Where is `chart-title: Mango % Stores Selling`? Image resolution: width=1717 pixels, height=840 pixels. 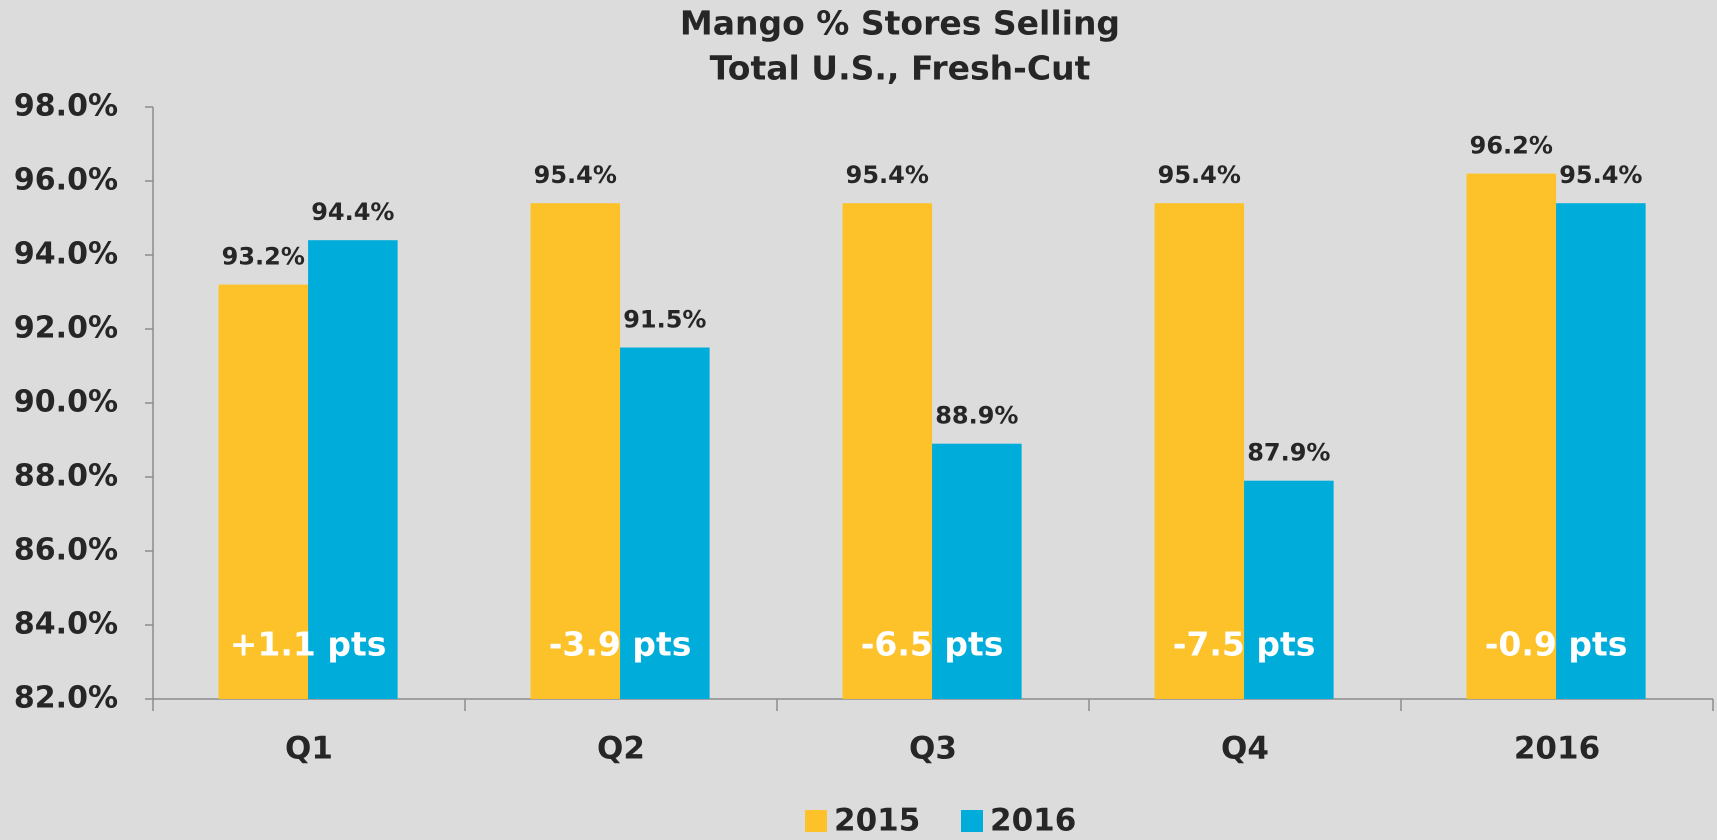 chart-title: Mango % Stores Selling is located at coordinates (900, 23).